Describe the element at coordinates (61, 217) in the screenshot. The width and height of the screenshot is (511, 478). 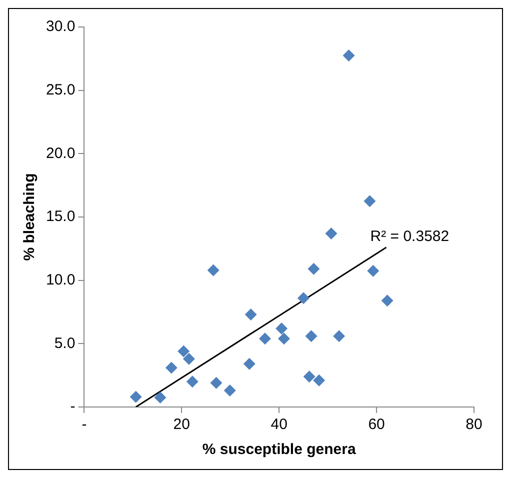
I see `y-tick-label: 15.0` at that location.